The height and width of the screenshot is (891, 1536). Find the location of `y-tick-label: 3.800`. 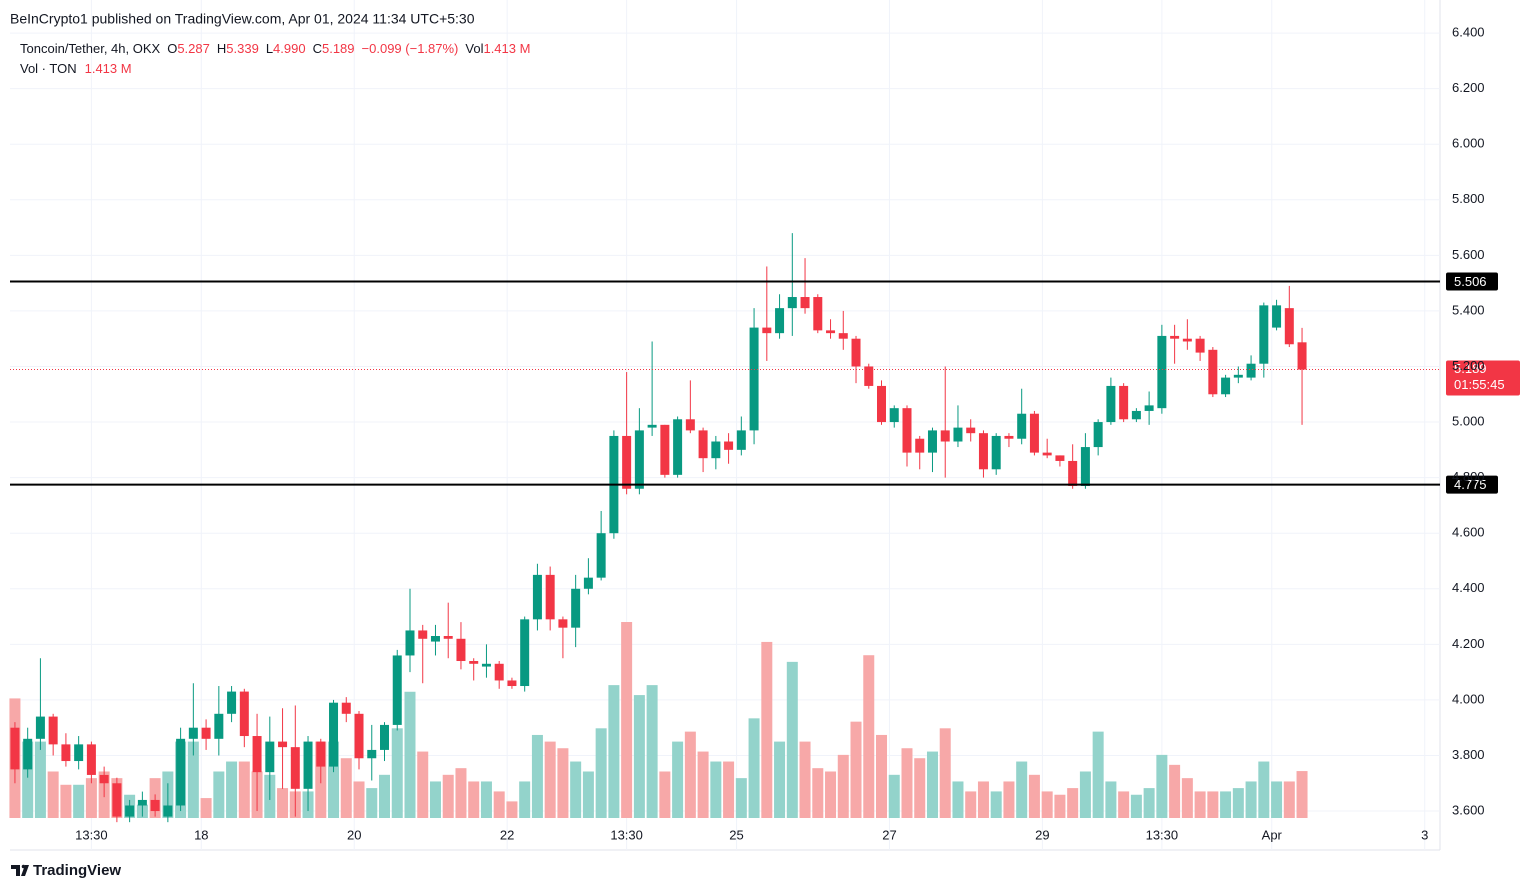

y-tick-label: 3.800 is located at coordinates (1468, 754).